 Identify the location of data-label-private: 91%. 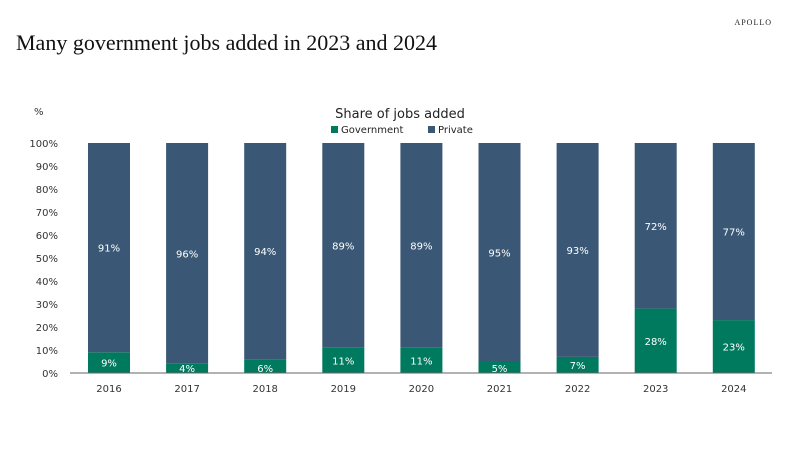
(109, 249).